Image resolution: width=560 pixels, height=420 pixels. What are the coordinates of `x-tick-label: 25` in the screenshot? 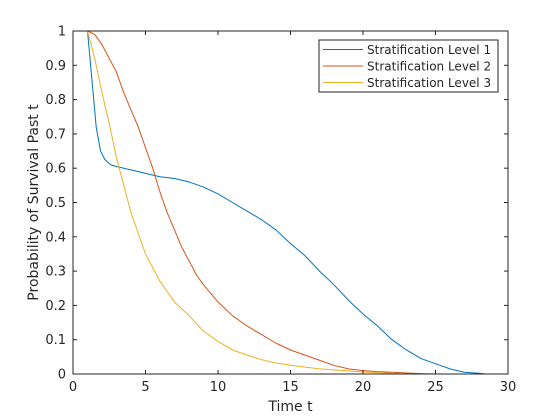 It's located at (435, 387).